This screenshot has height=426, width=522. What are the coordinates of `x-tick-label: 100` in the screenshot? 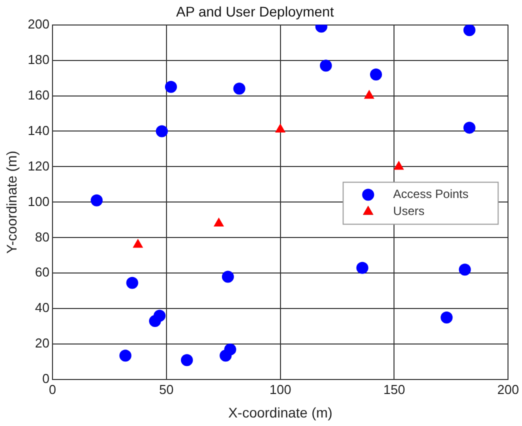 It's located at (280, 389).